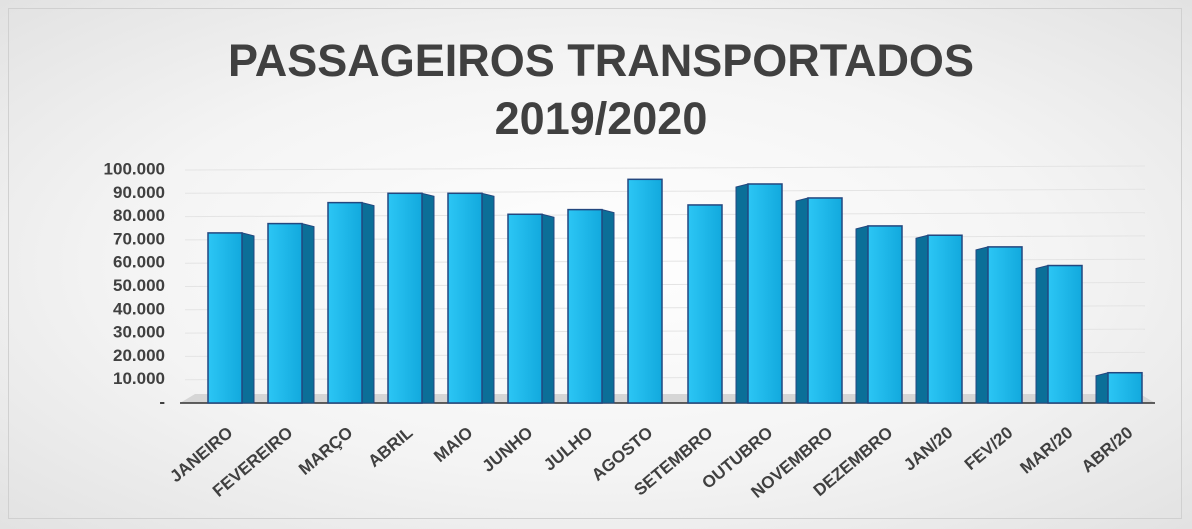 The height and width of the screenshot is (529, 1192). Describe the element at coordinates (139, 308) in the screenshot. I see `y-tick-label: 40.000` at that location.